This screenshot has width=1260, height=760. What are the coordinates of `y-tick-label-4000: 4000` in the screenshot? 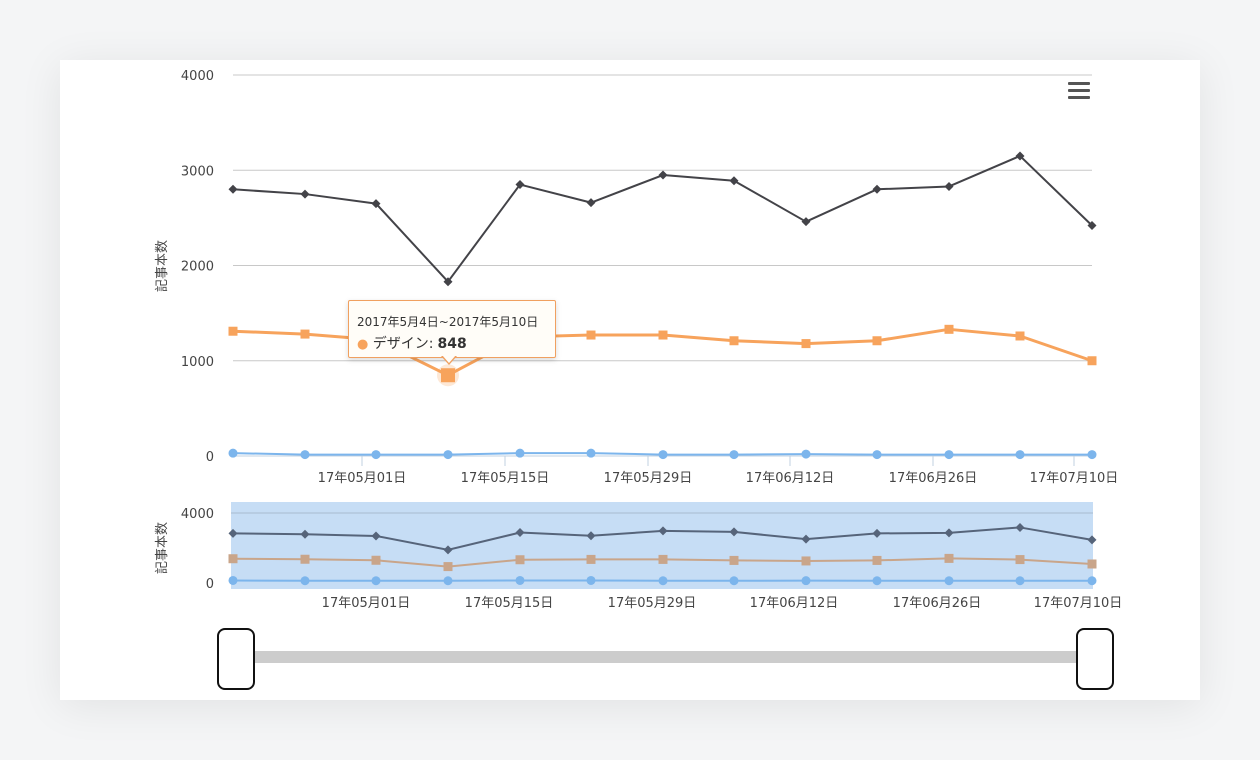 It's located at (197, 76).